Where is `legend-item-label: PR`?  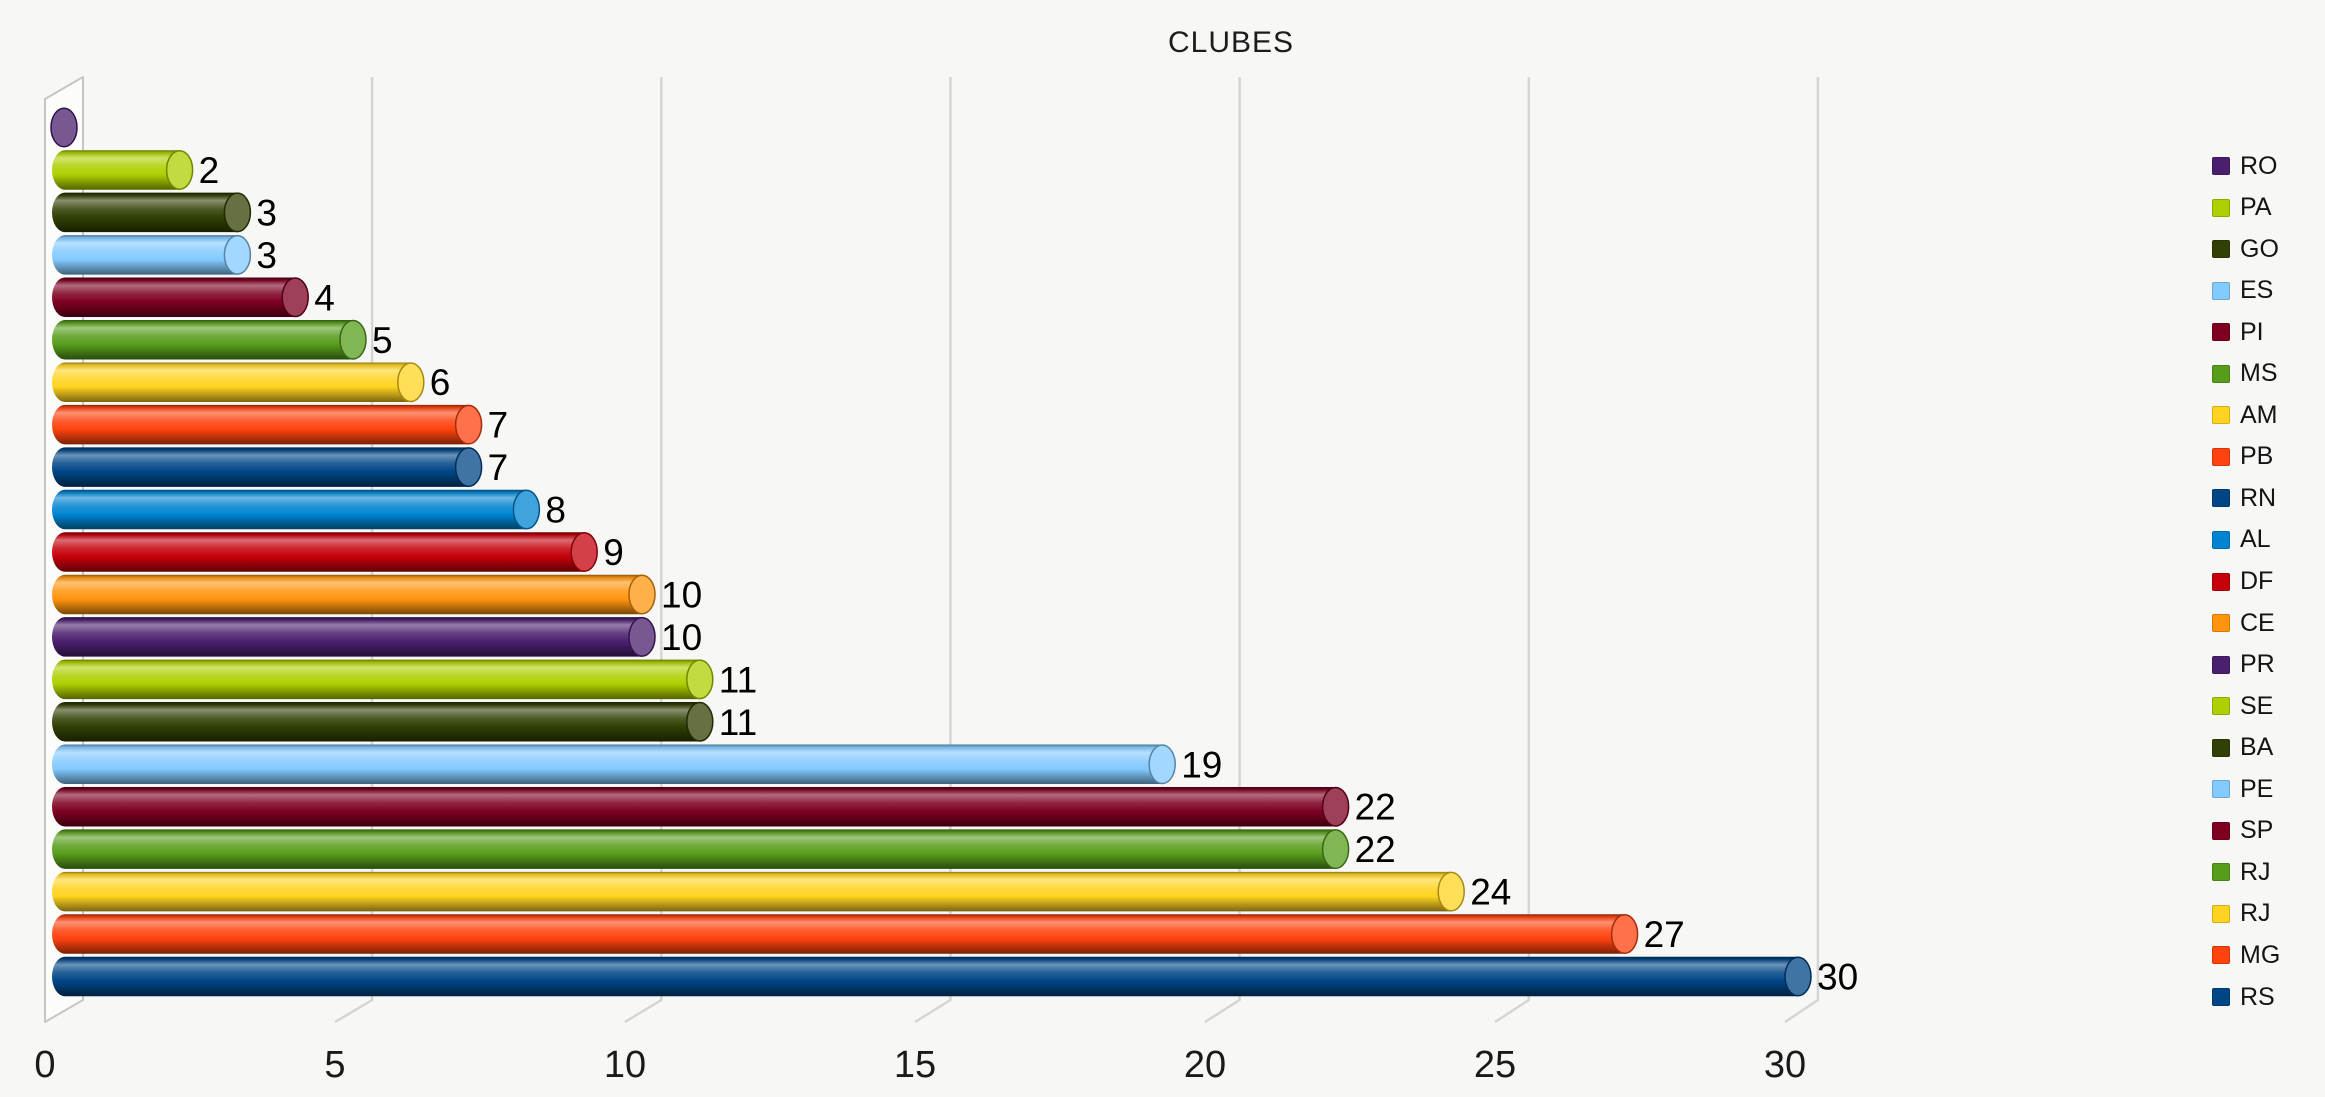 legend-item-label: PR is located at coordinates (2257, 664).